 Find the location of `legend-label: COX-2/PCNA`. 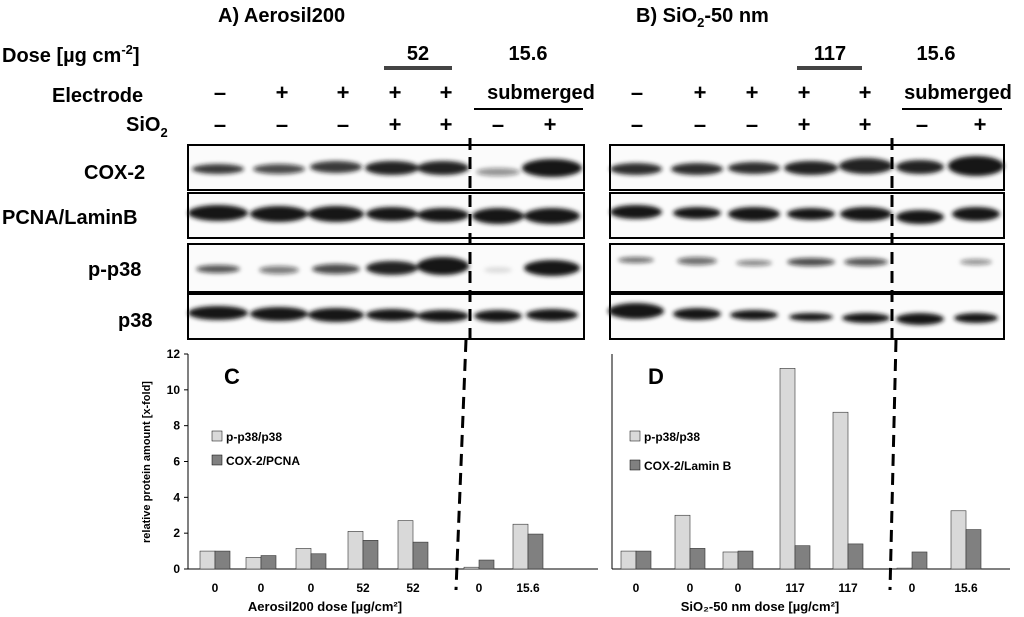

legend-label: COX-2/PCNA is located at coordinates (263, 461).